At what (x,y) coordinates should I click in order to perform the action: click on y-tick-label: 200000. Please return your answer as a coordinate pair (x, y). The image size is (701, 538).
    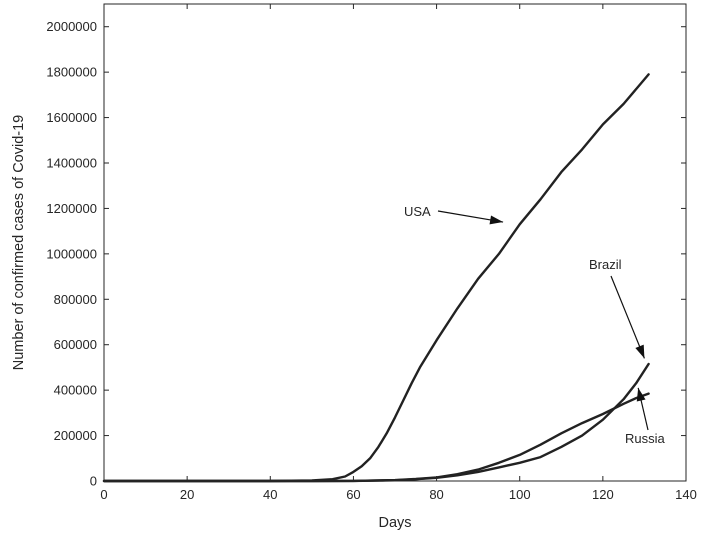
    Looking at the image, I should click on (75, 435).